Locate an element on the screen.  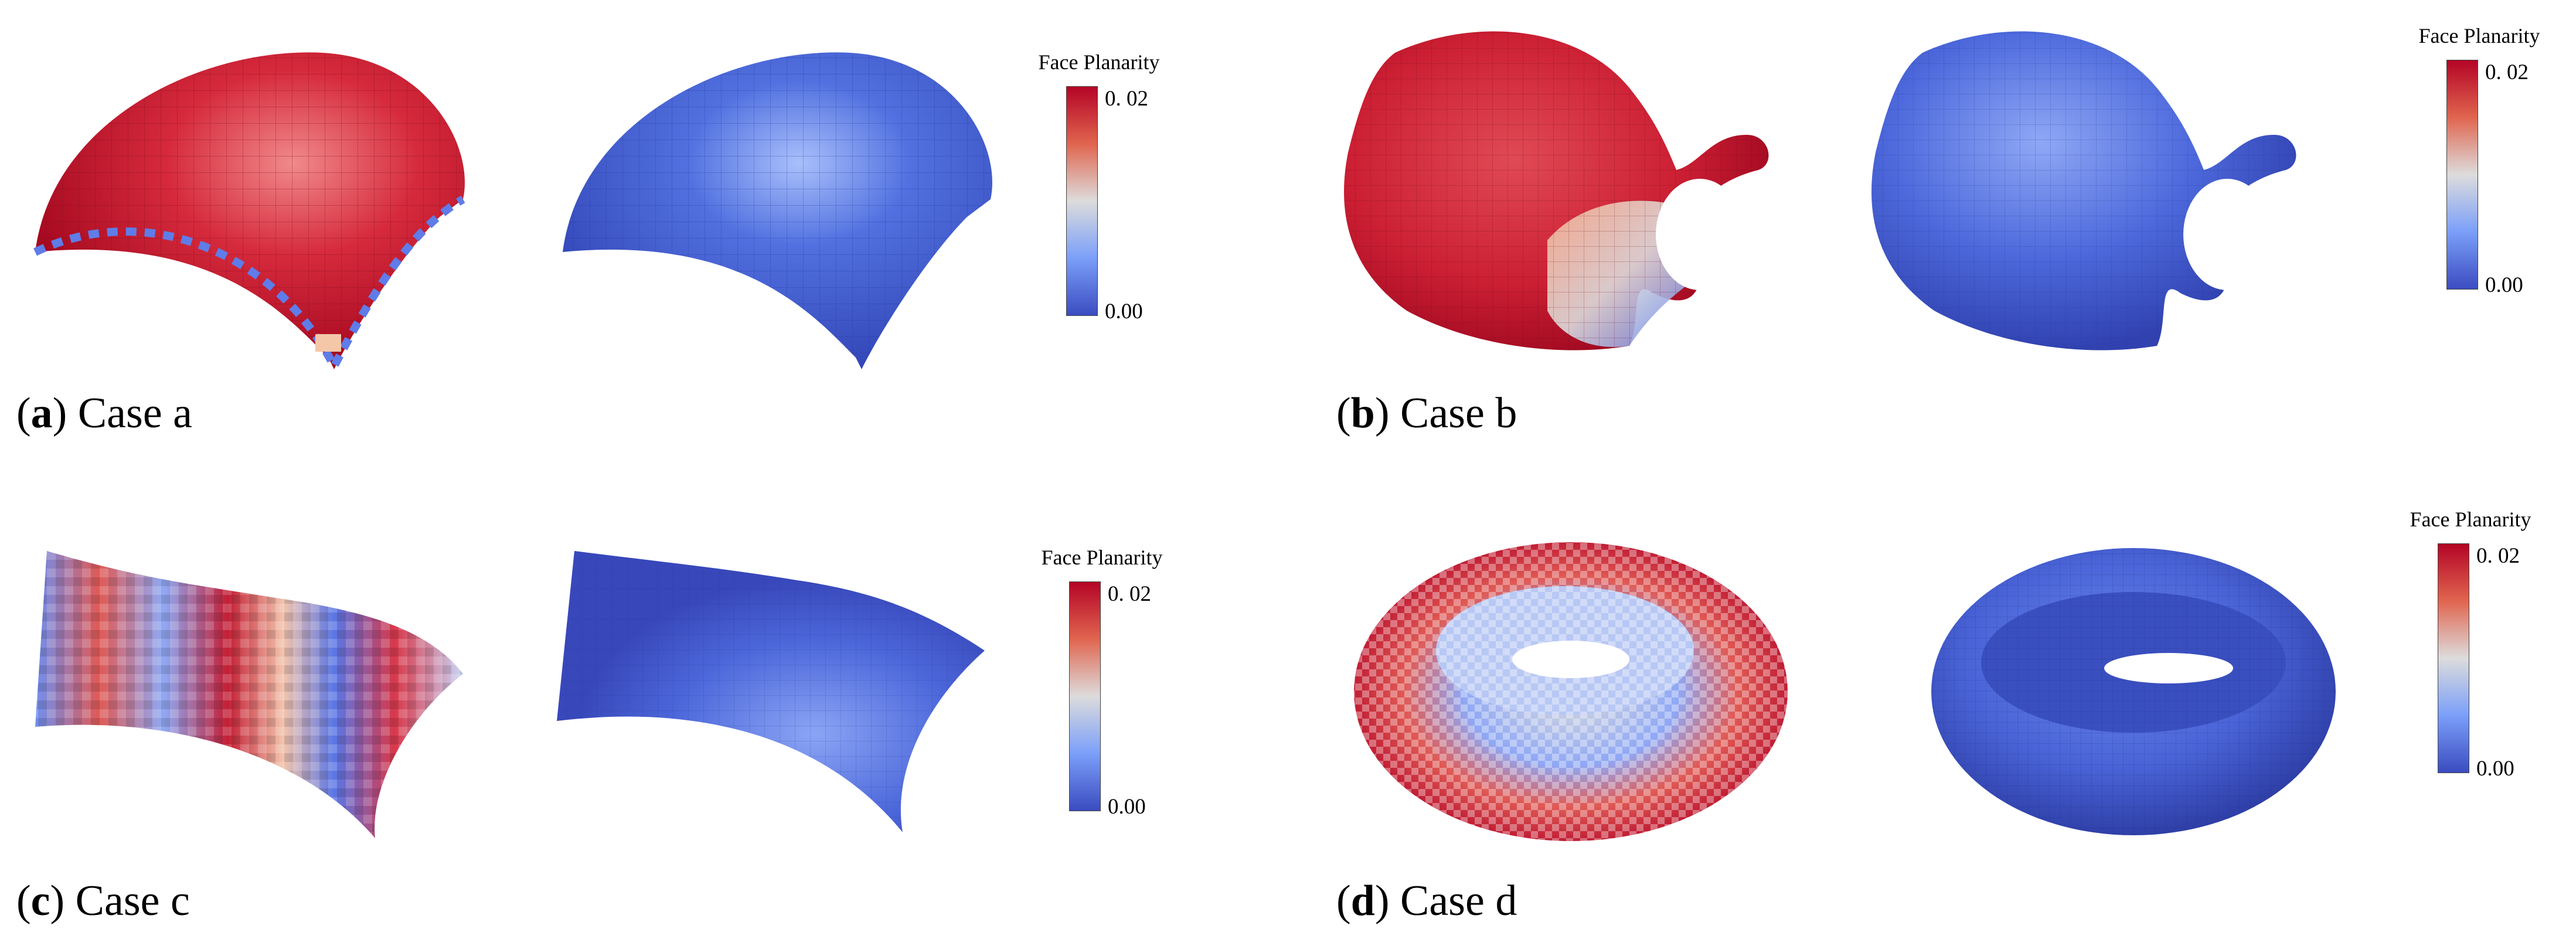
mesh-c-after is located at coordinates (771, 691).